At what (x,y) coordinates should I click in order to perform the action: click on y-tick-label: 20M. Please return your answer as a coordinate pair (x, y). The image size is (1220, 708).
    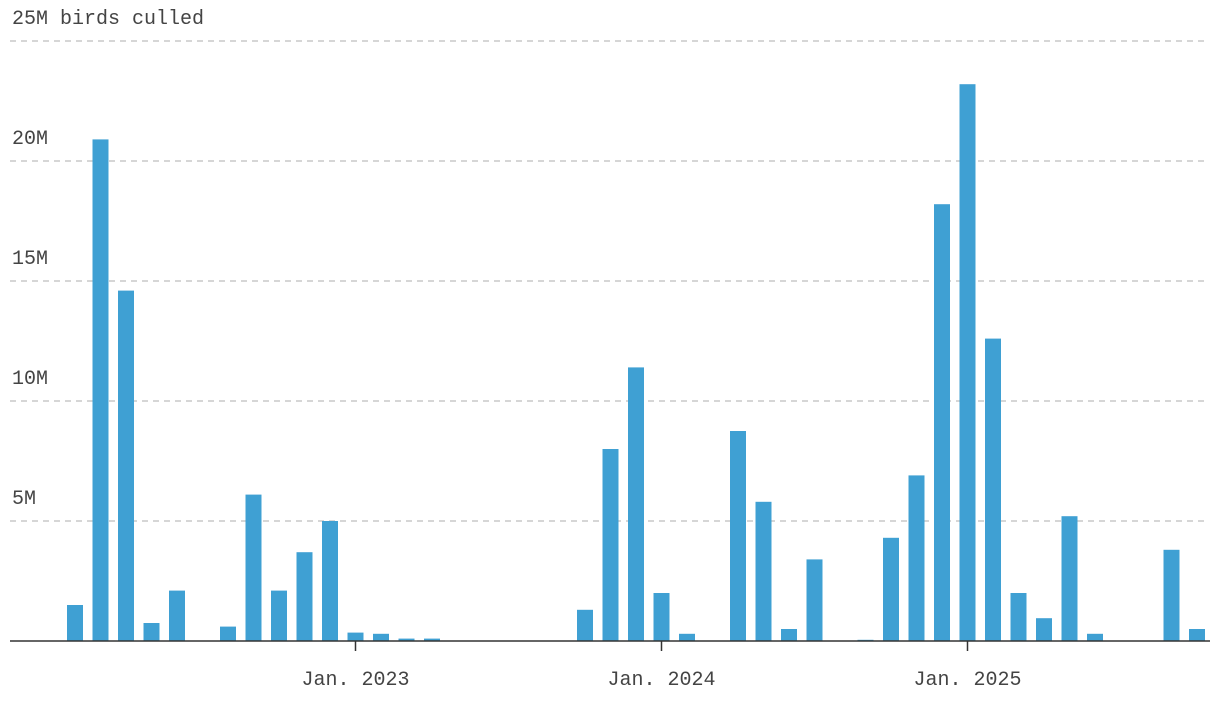
    Looking at the image, I should click on (30, 139).